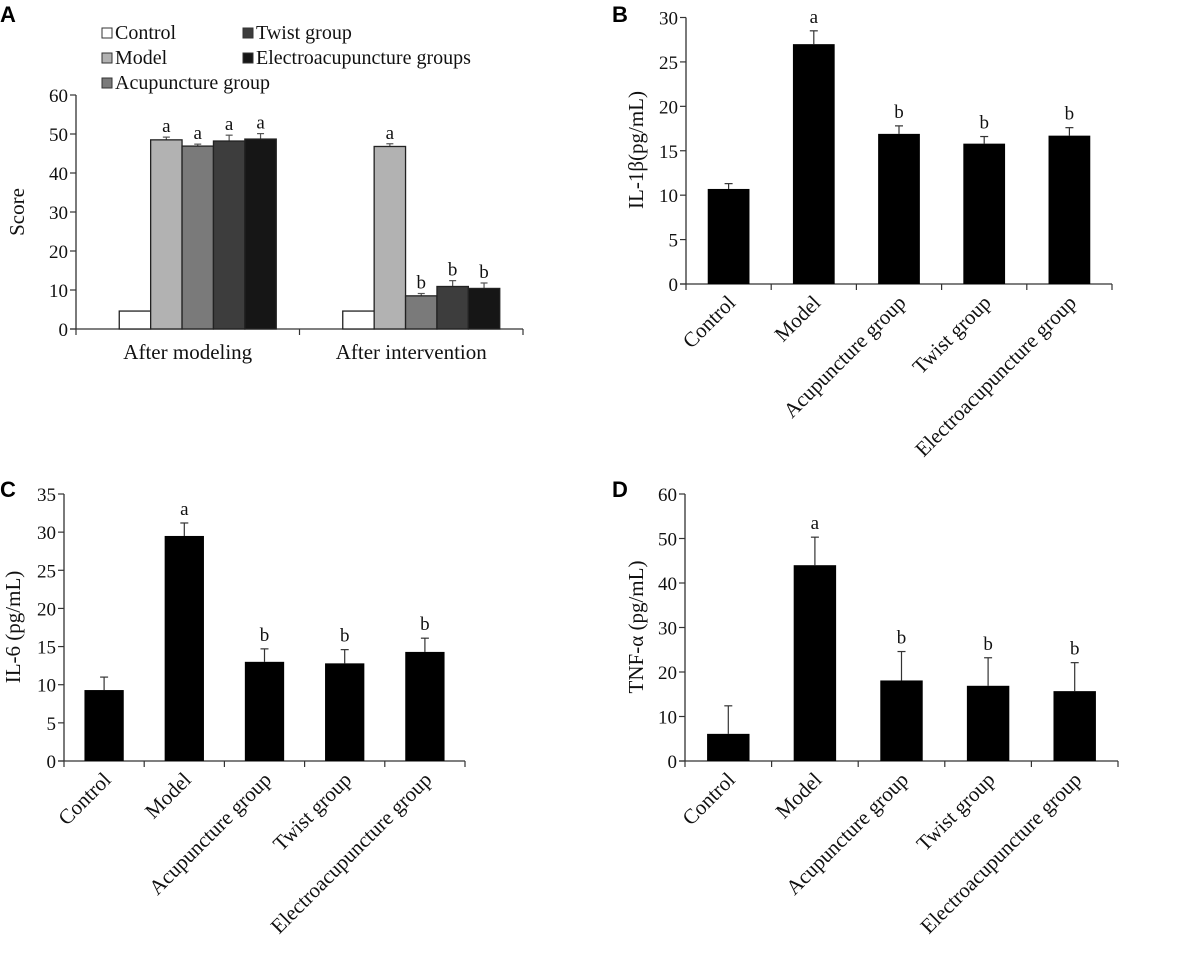  I want to click on legend-label: Acupuncture group, so click(192, 83).